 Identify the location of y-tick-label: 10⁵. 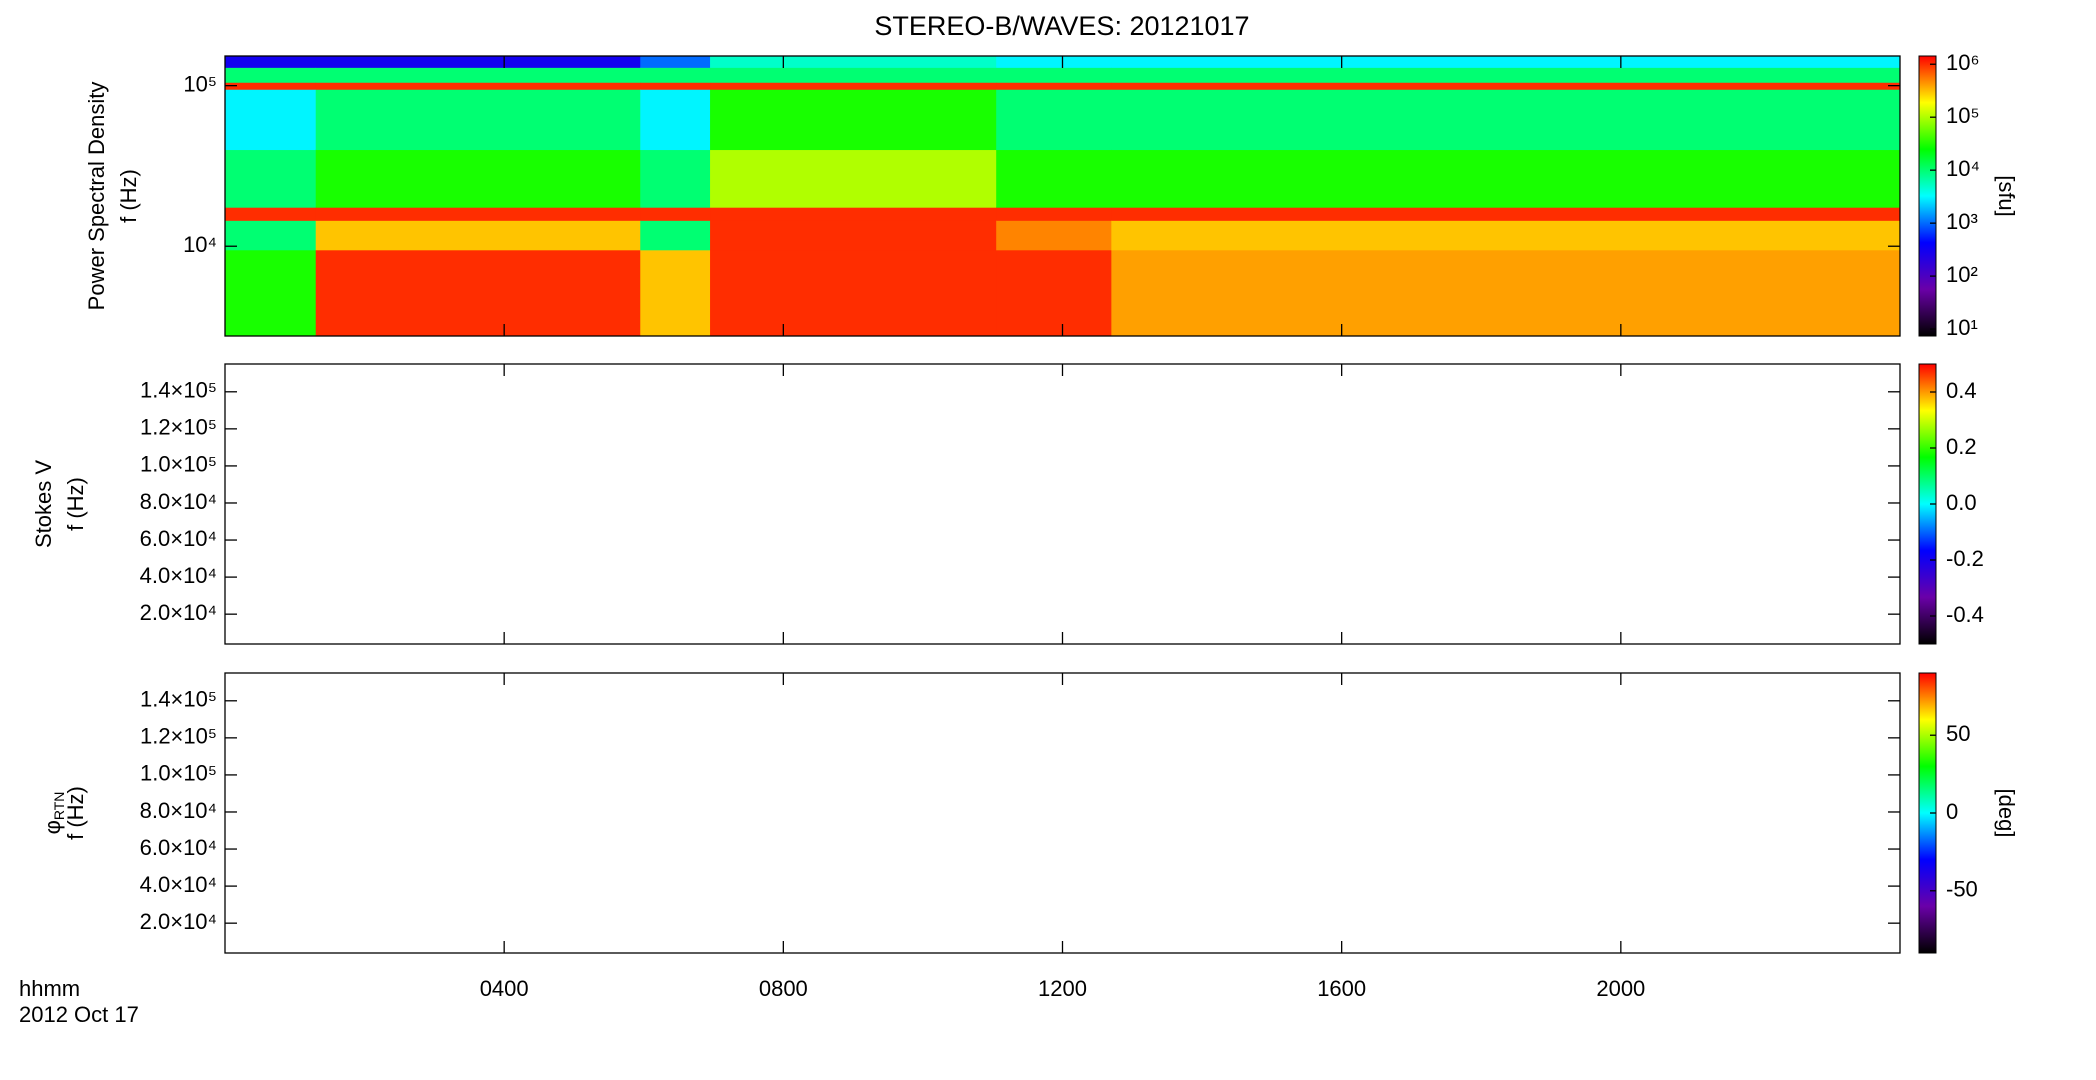
(200, 83).